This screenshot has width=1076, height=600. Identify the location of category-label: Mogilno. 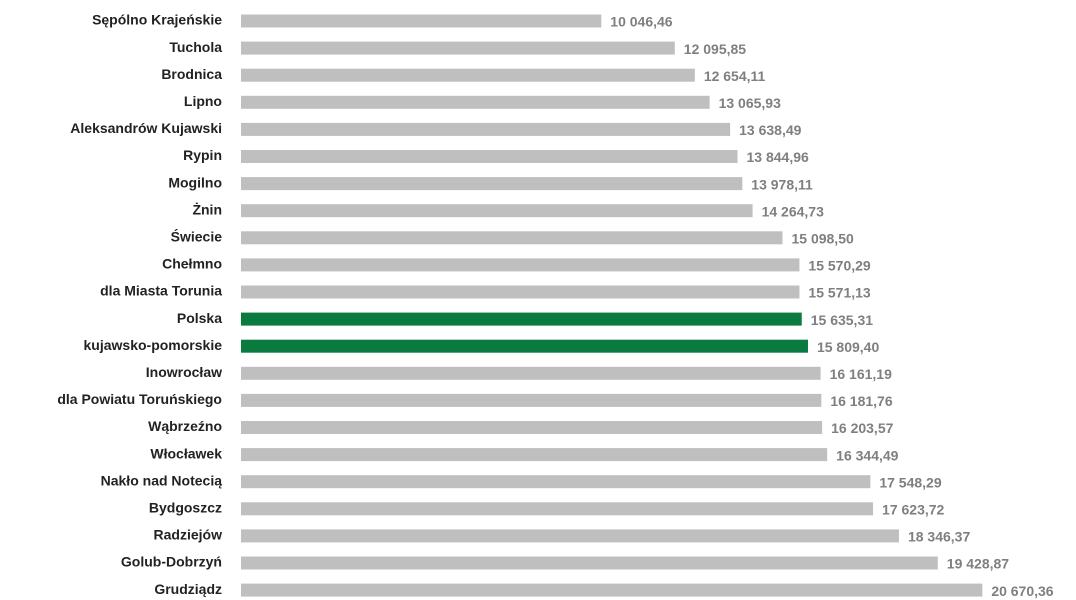
(195, 182).